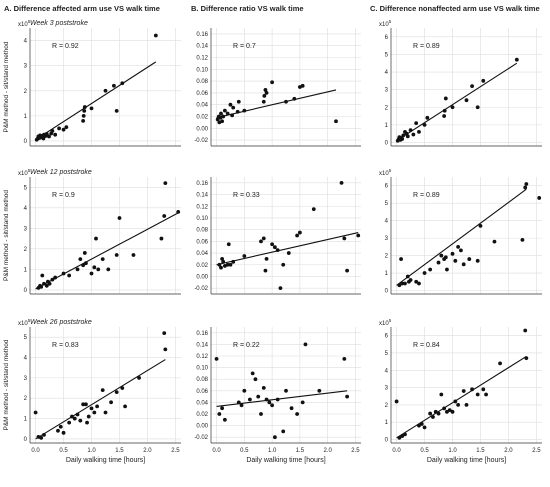 The height and width of the screenshot is (487, 550). Describe the element at coordinates (385, 322) in the screenshot. I see `y-multiplier-label: x105` at that location.